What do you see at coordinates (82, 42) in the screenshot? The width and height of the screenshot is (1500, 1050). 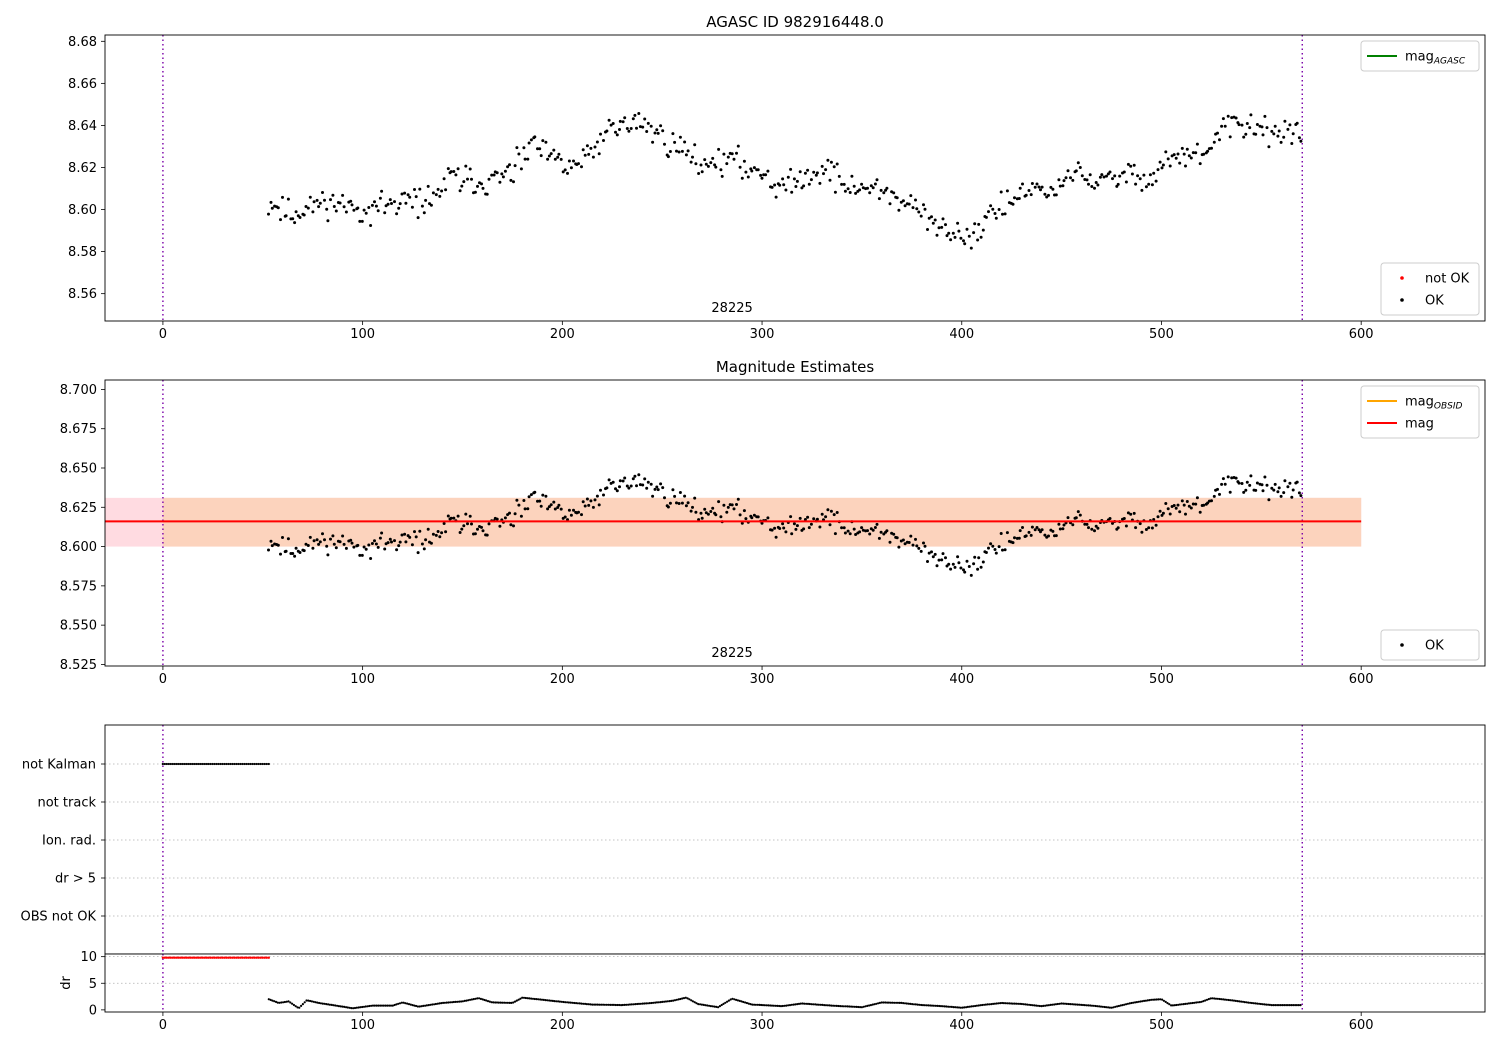 I see `y-tick-label: 8.68` at bounding box center [82, 42].